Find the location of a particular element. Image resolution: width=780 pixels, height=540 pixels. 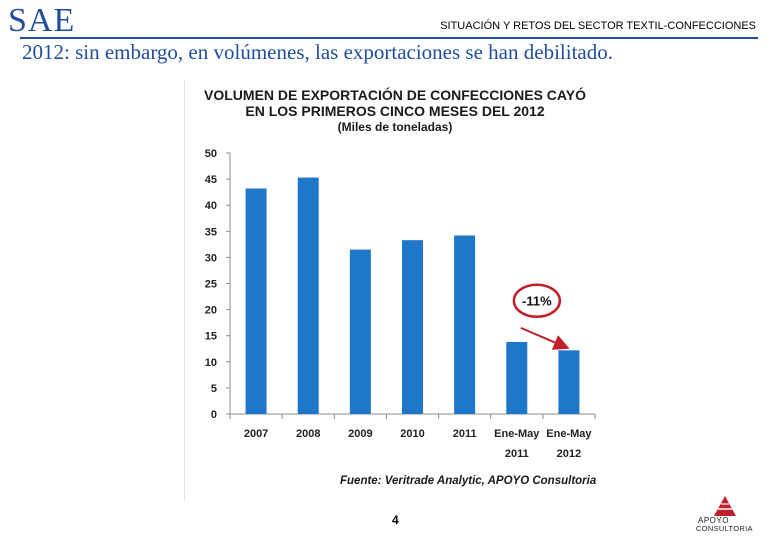

y-tick-label: 5 is located at coordinates (214, 389).